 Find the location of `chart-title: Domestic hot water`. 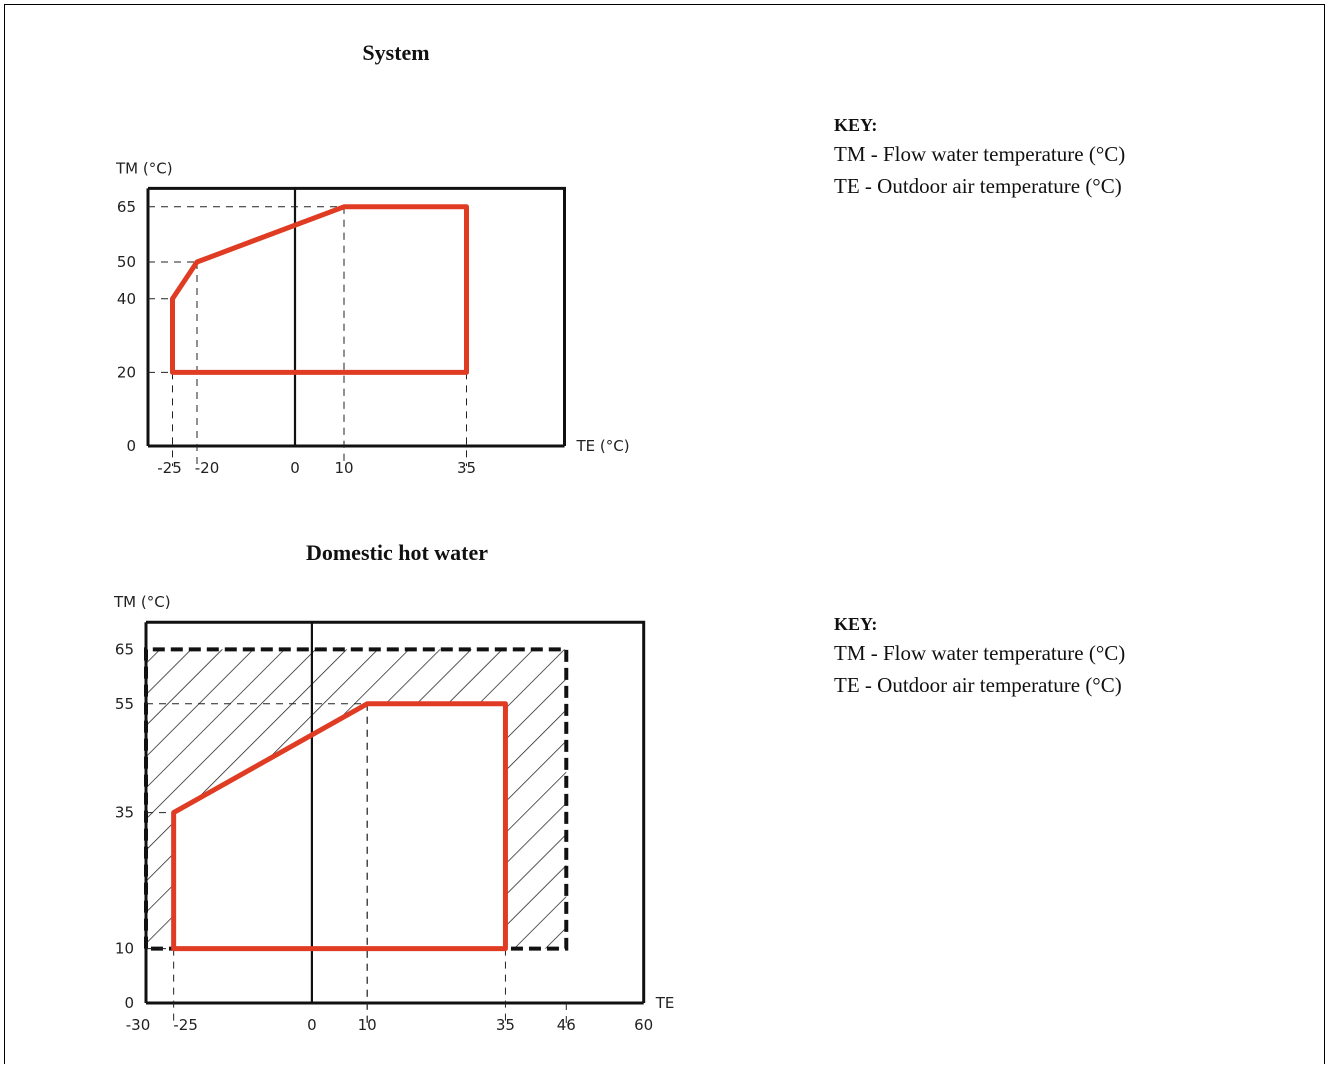

chart-title: Domestic hot water is located at coordinates (397, 552).